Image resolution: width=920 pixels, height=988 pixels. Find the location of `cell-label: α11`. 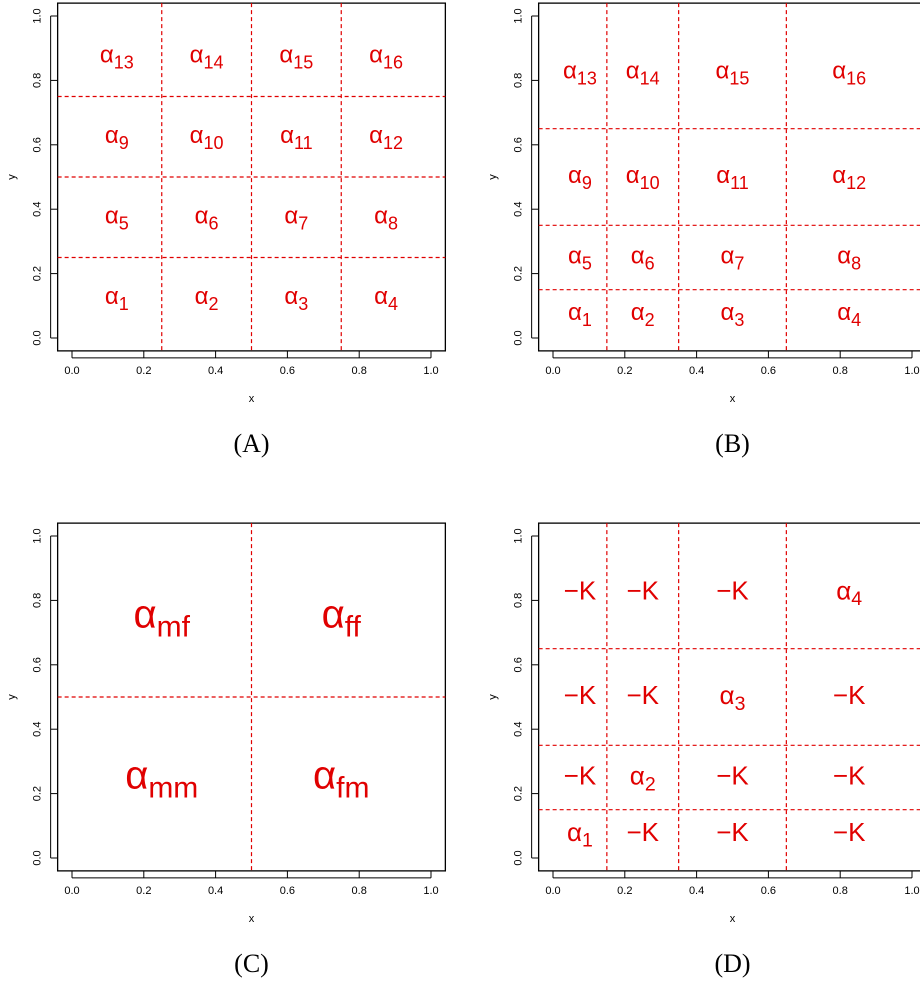

cell-label: α11 is located at coordinates (296, 137).